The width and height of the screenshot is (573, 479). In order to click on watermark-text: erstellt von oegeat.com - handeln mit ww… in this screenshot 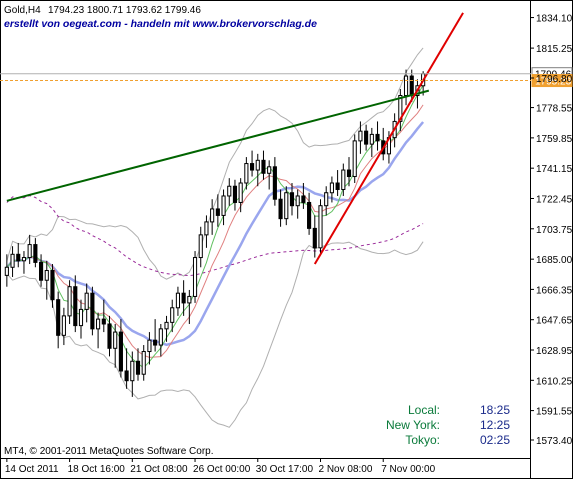, I will do `click(160, 24)`.